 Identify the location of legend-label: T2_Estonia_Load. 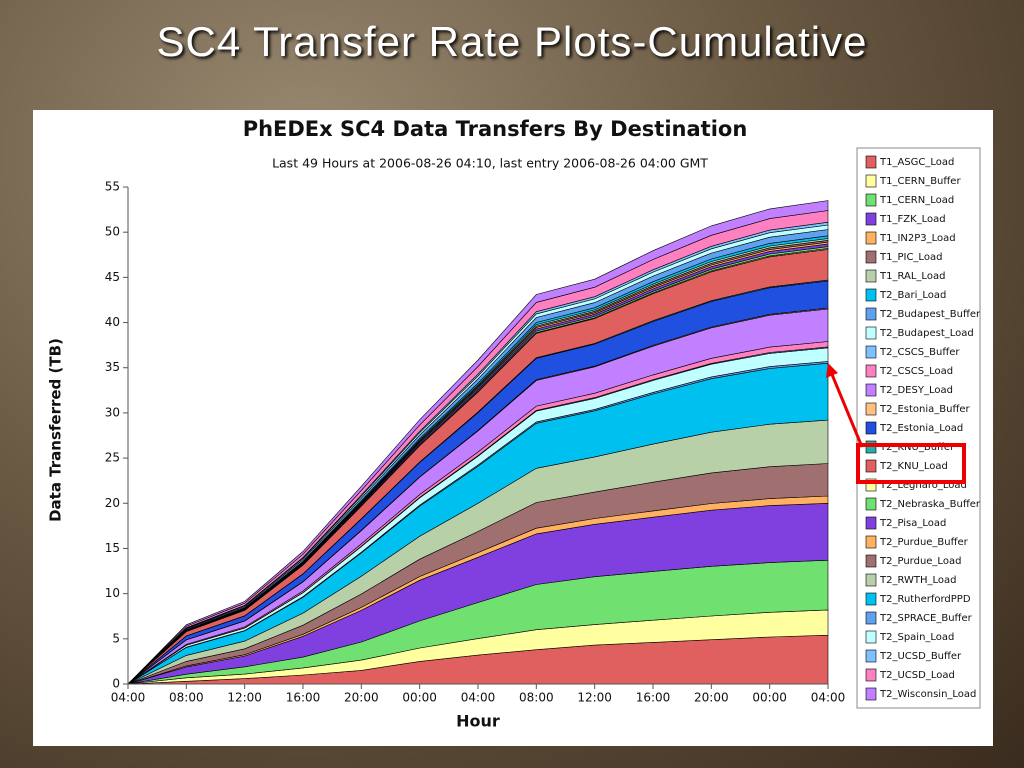
(921, 428).